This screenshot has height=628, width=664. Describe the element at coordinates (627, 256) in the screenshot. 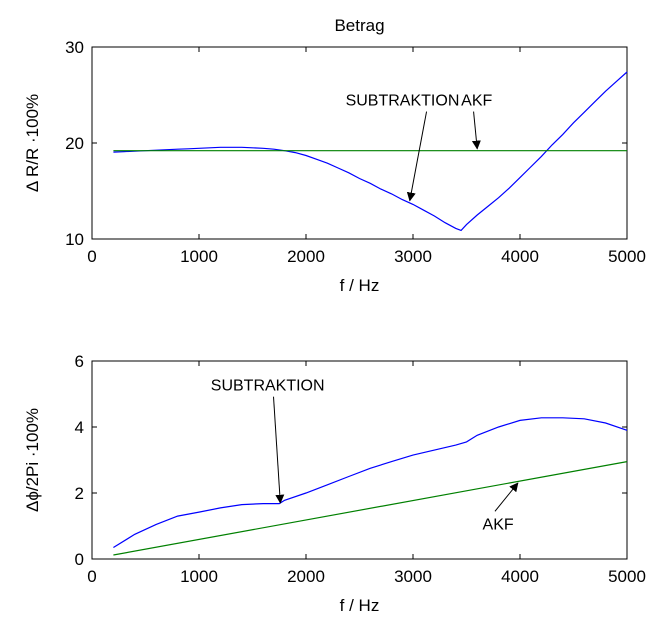

I see `chart1-x-tick-label: 5000` at that location.